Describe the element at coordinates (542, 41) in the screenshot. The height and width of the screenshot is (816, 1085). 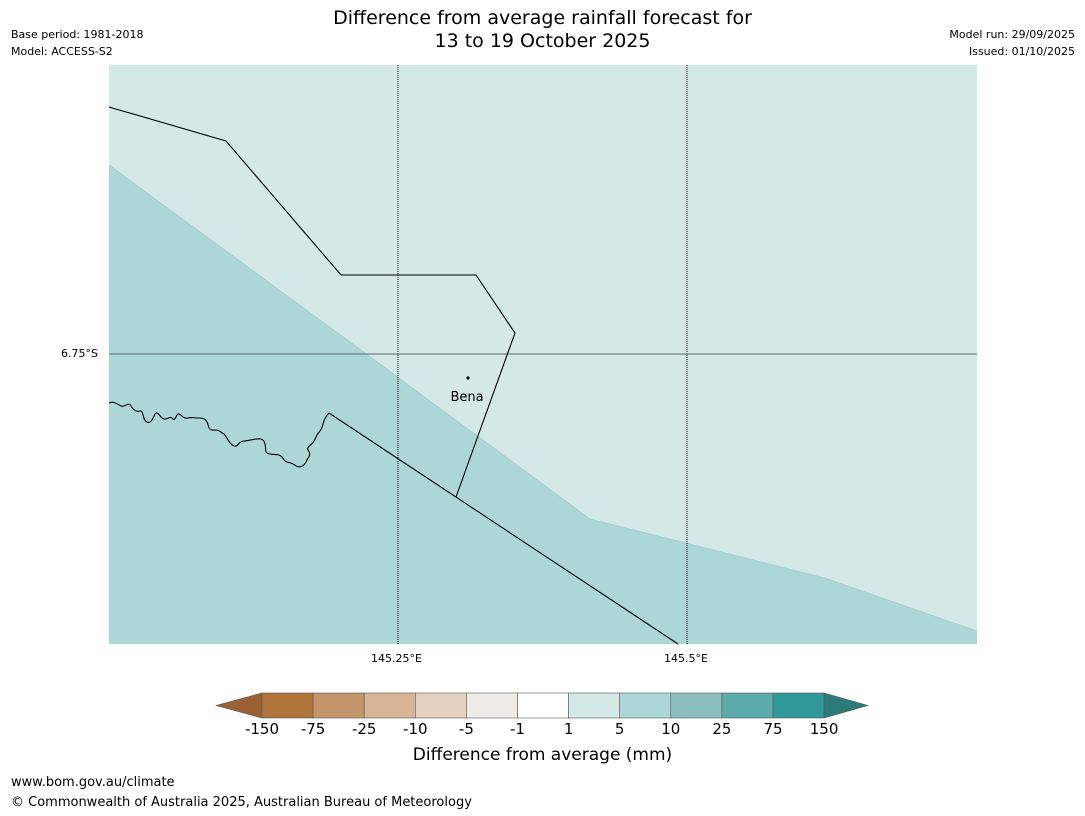
I see `title-line-2: 13 to 19 October 2025` at that location.